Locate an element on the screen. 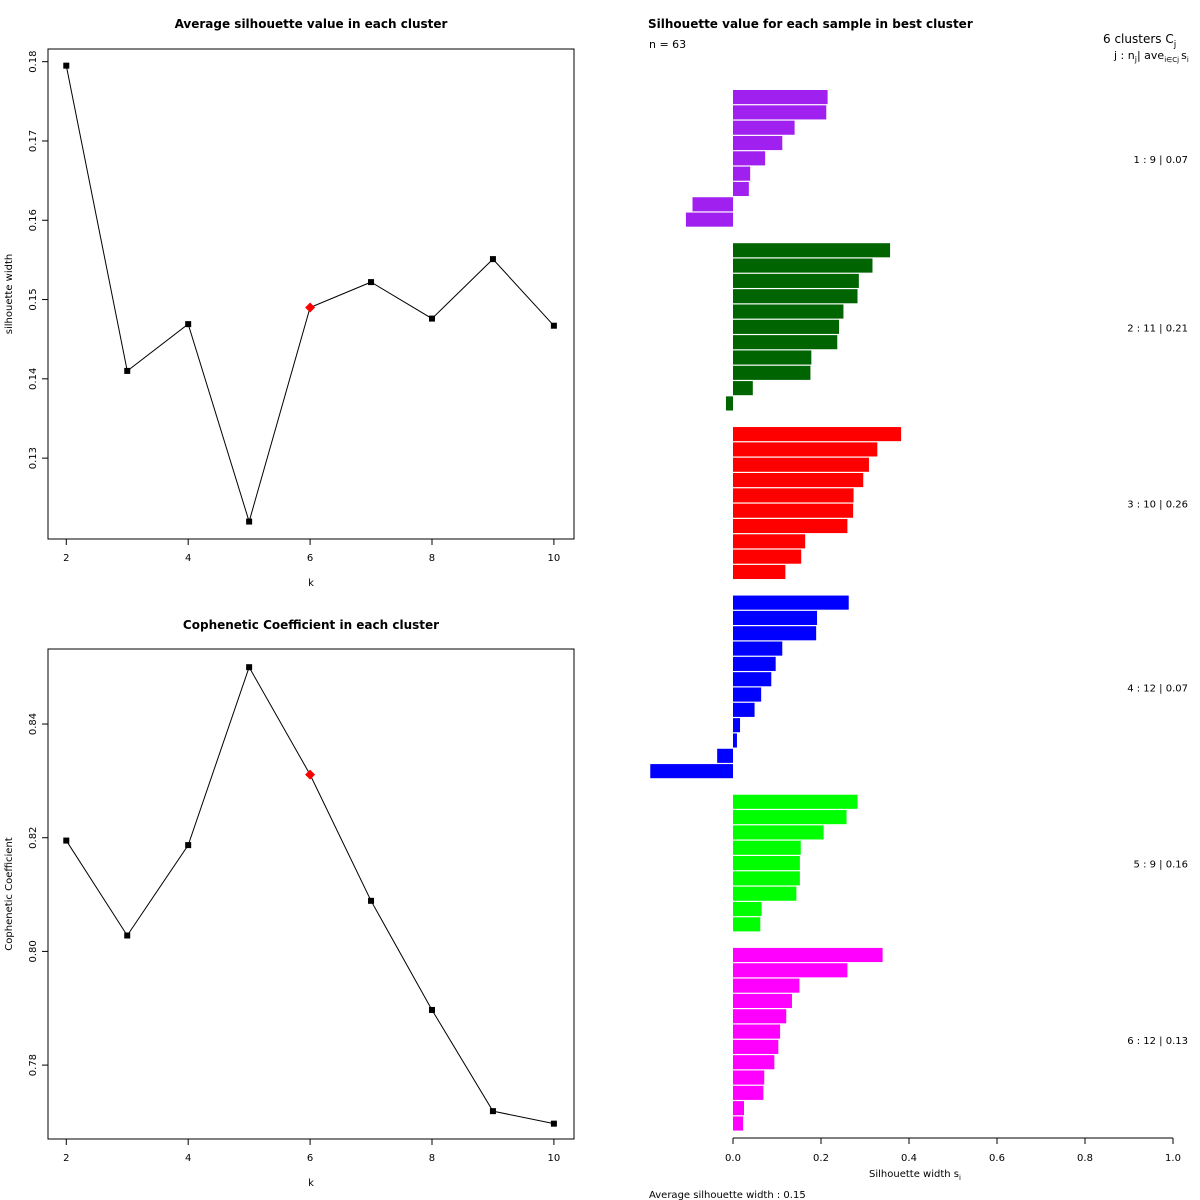  legend-title-main: 6 clusters C is located at coordinates (1138, 39).